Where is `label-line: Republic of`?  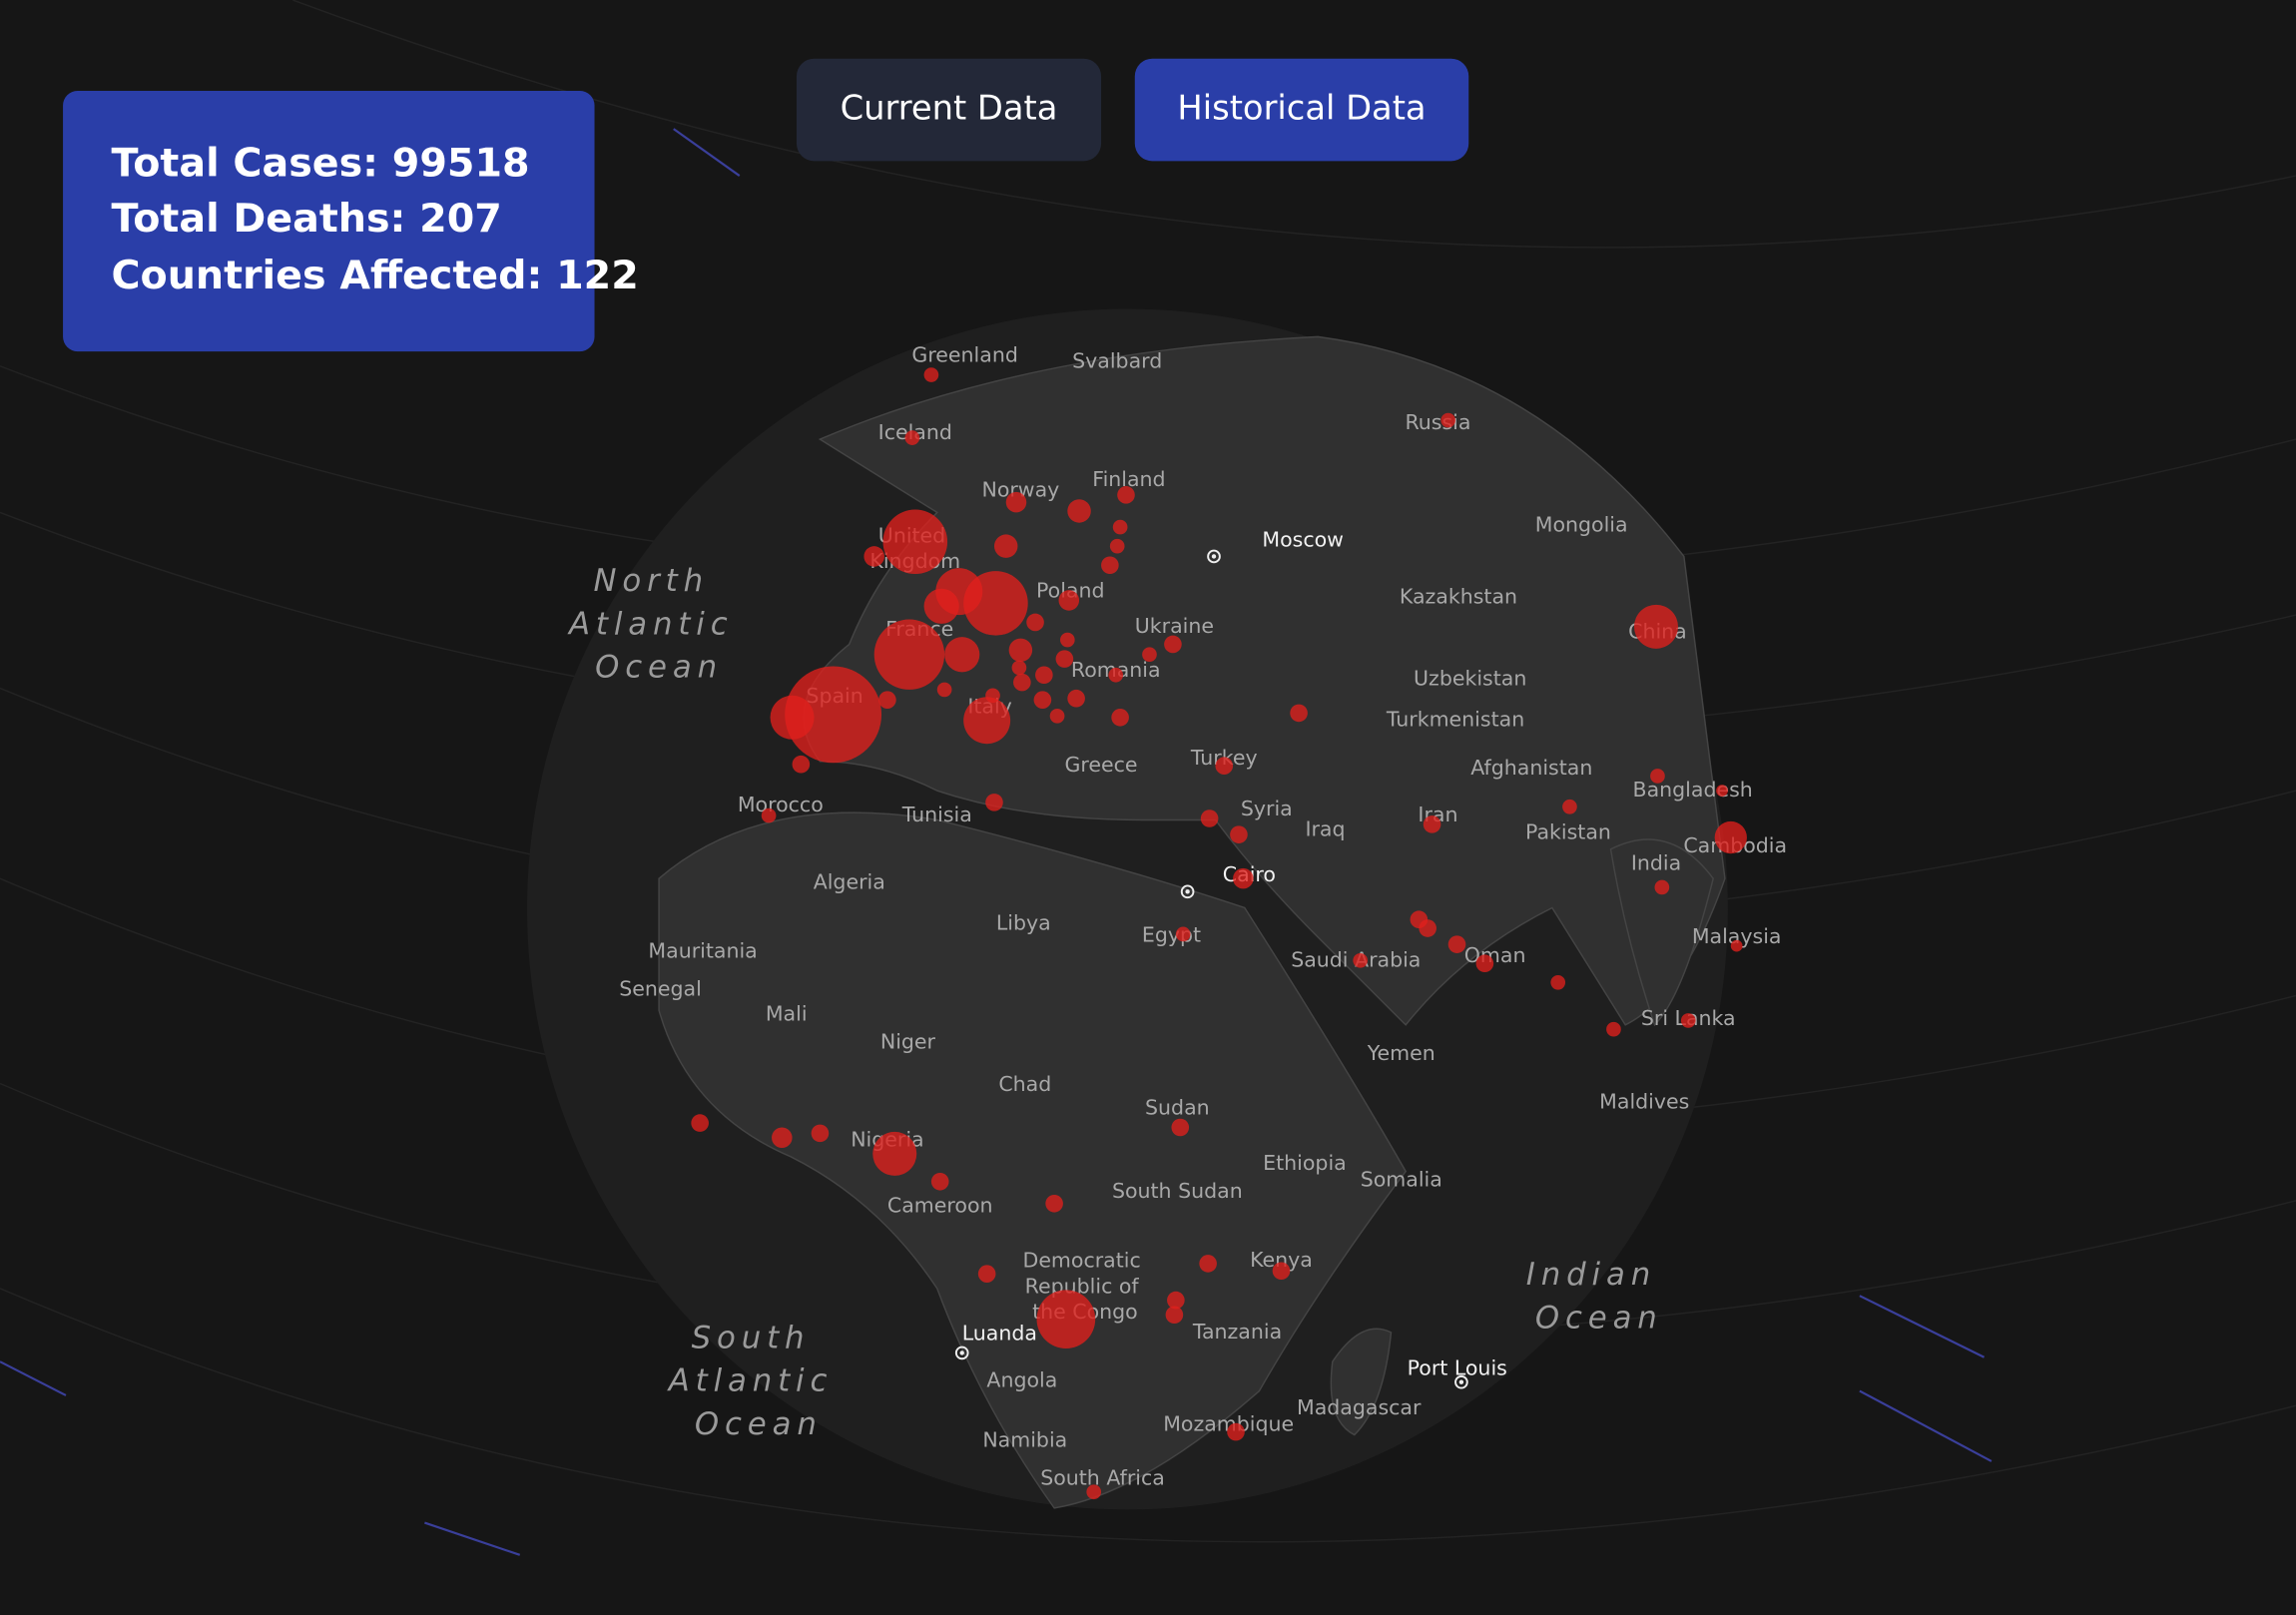
label-line: Republic of is located at coordinates (1086, 1286).